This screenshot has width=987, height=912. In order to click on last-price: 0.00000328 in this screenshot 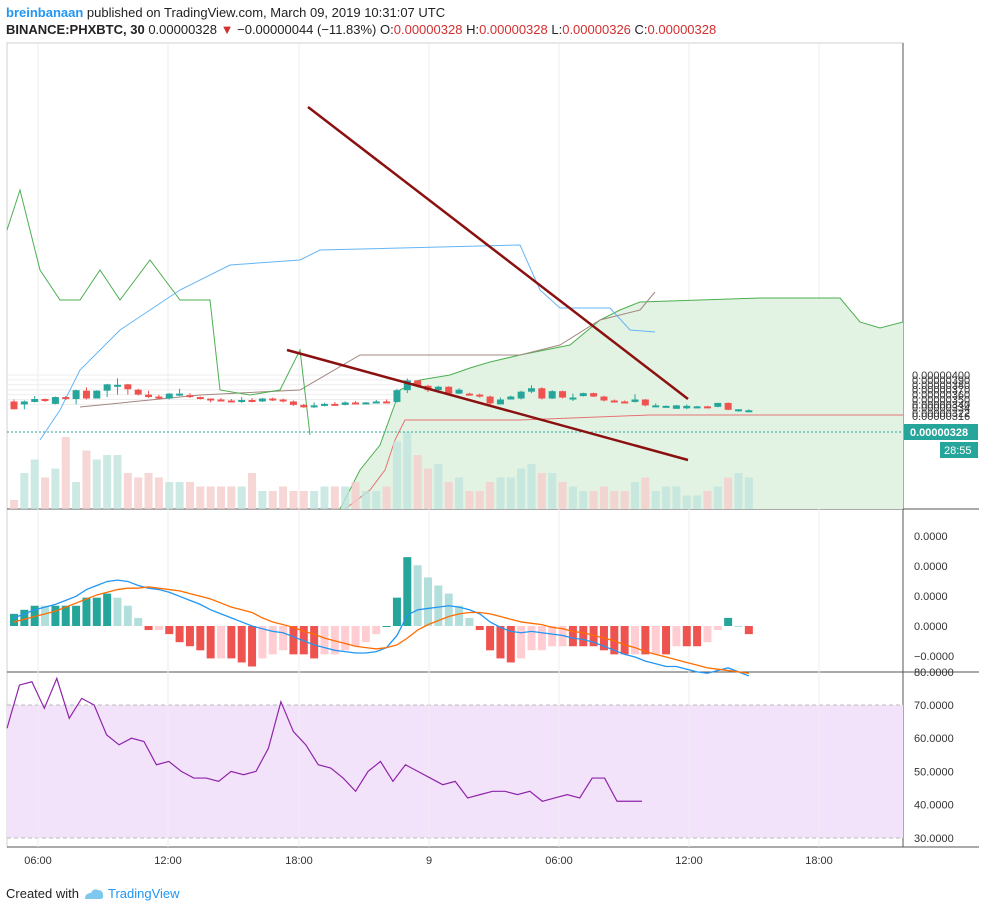, I will do `click(182, 29)`.